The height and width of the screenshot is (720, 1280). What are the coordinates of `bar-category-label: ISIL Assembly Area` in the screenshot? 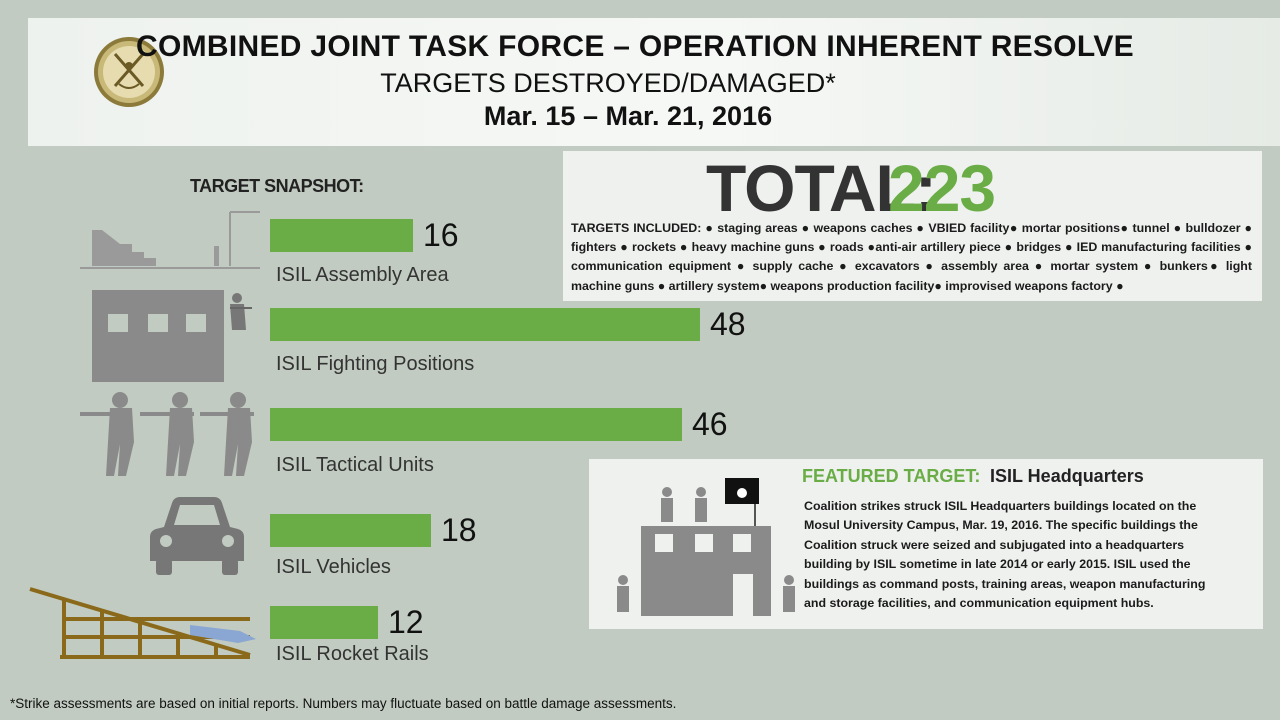 It's located at (362, 275).